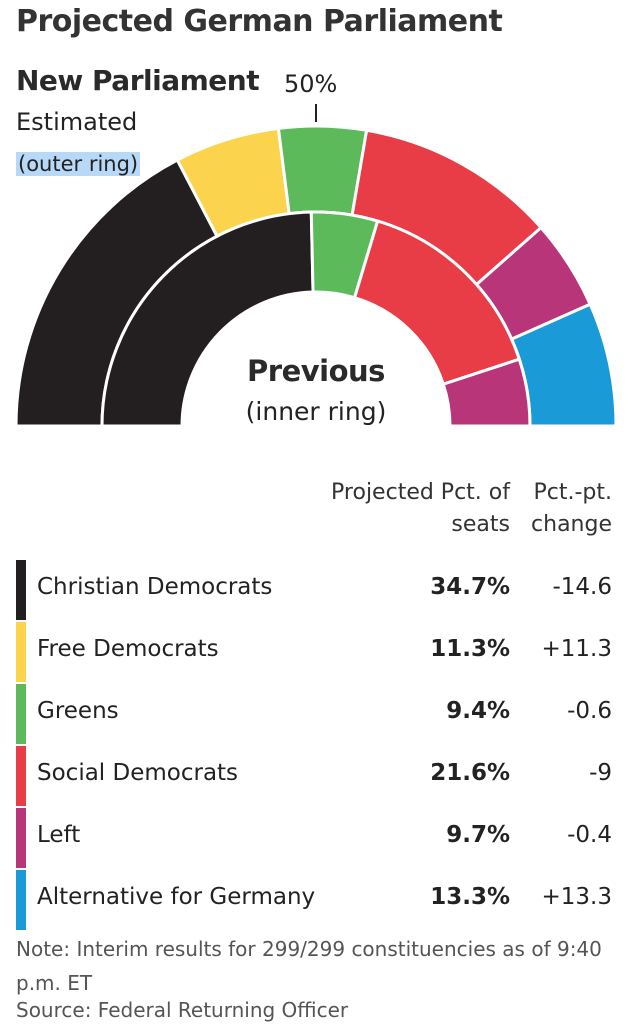  Describe the element at coordinates (470, 773) in the screenshot. I see `projected-pct: 21.6%` at that location.